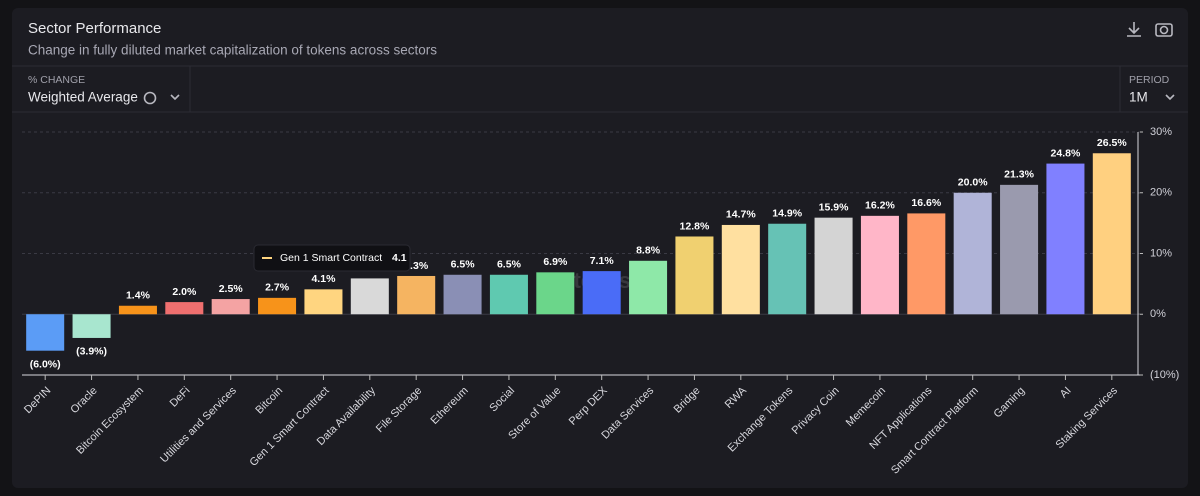  Describe the element at coordinates (1149, 80) in the screenshot. I see `period-label: PERIOD` at that location.